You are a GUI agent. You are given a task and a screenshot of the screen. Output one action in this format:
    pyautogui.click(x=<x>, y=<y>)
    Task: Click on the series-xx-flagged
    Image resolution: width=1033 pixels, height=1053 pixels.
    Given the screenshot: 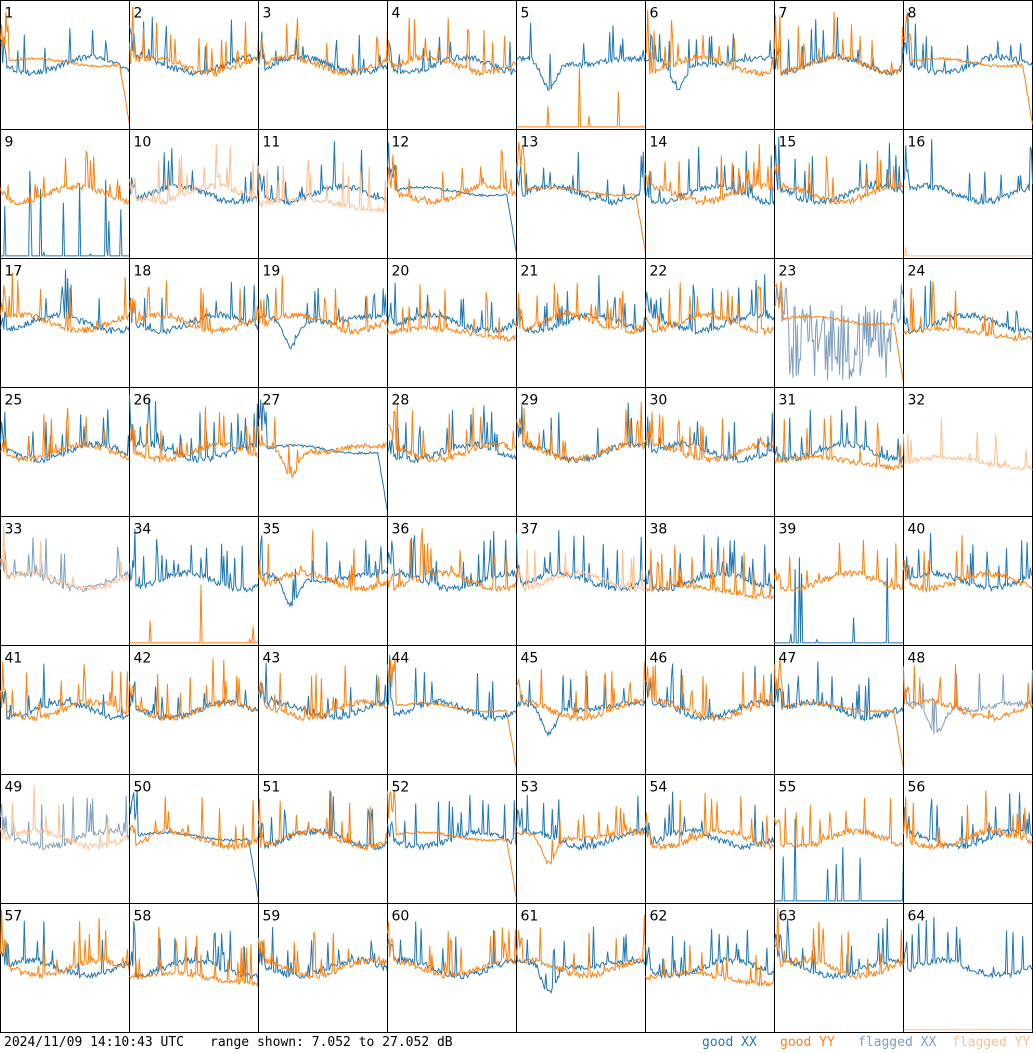 What is the action you would take?
    pyautogui.click(x=968, y=700)
    